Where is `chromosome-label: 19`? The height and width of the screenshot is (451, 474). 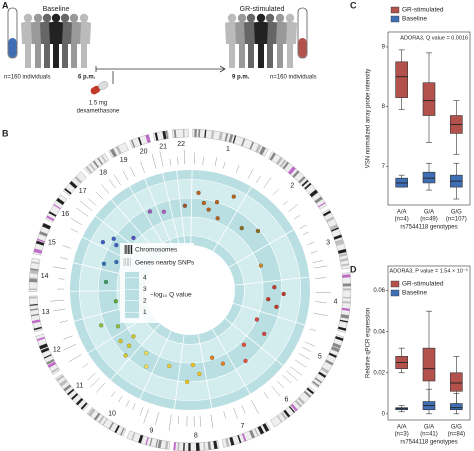 chromosome-label: 19 is located at coordinates (124, 160).